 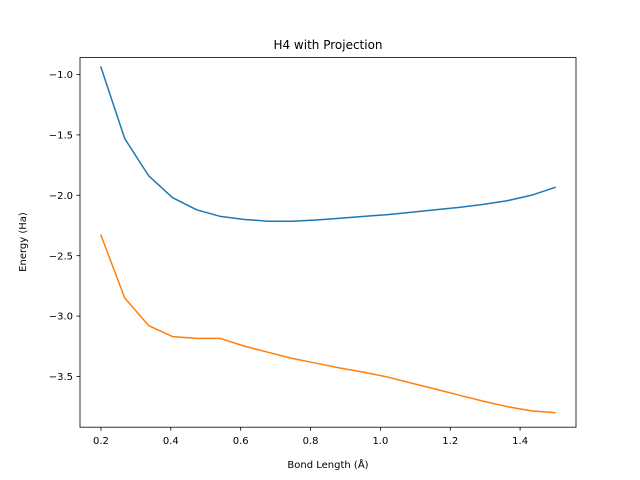 I want to click on x-axis-label: Bond Length (Å), so click(x=327, y=464).